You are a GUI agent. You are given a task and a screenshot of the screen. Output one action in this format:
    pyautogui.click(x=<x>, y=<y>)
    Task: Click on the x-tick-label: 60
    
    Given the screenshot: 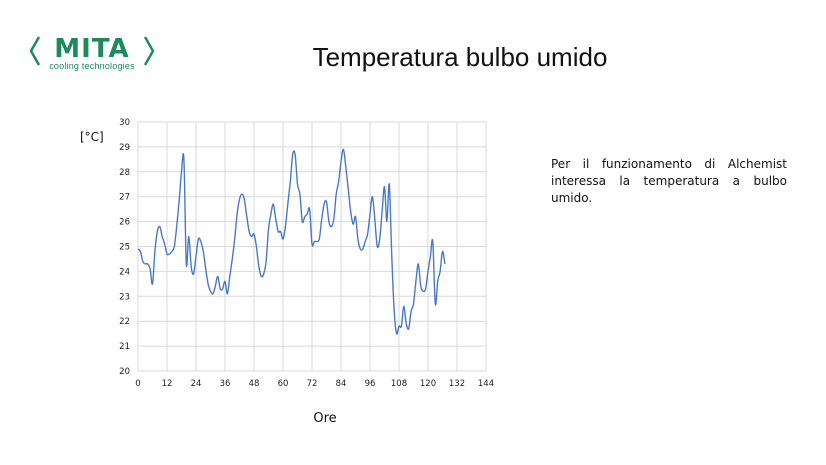 What is the action you would take?
    pyautogui.click(x=283, y=384)
    